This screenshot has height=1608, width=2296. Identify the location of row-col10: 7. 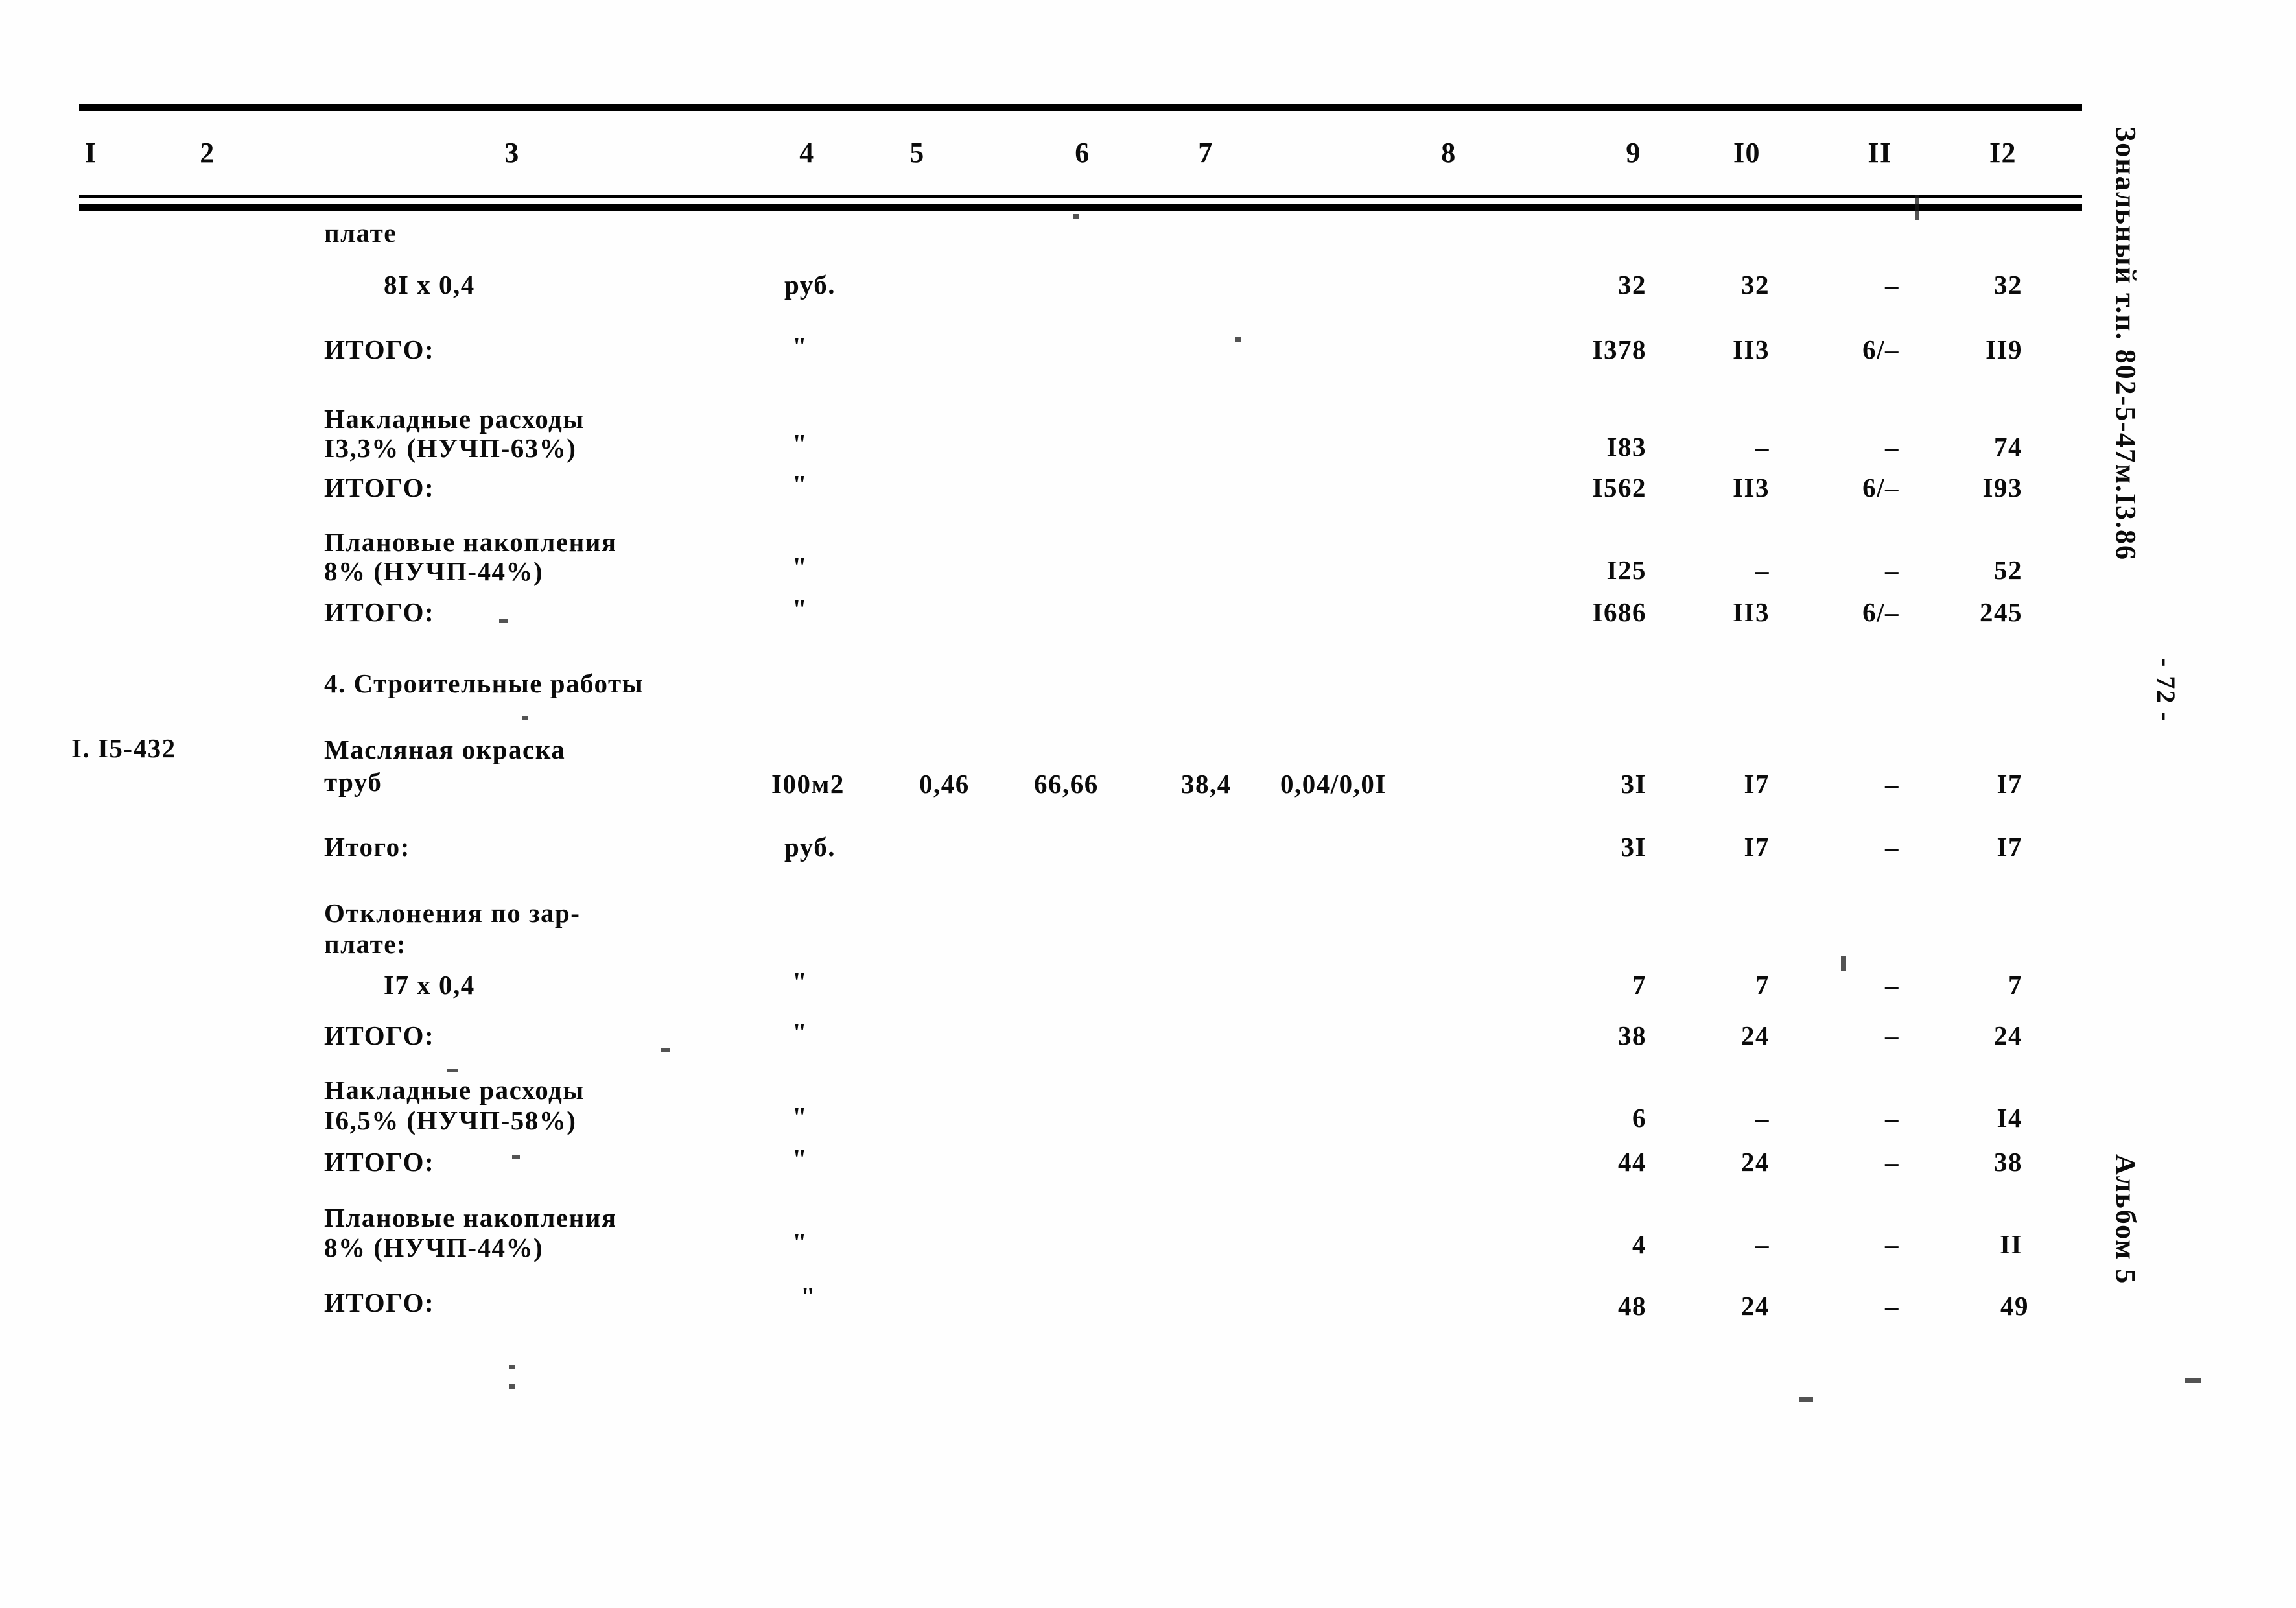
(1763, 985).